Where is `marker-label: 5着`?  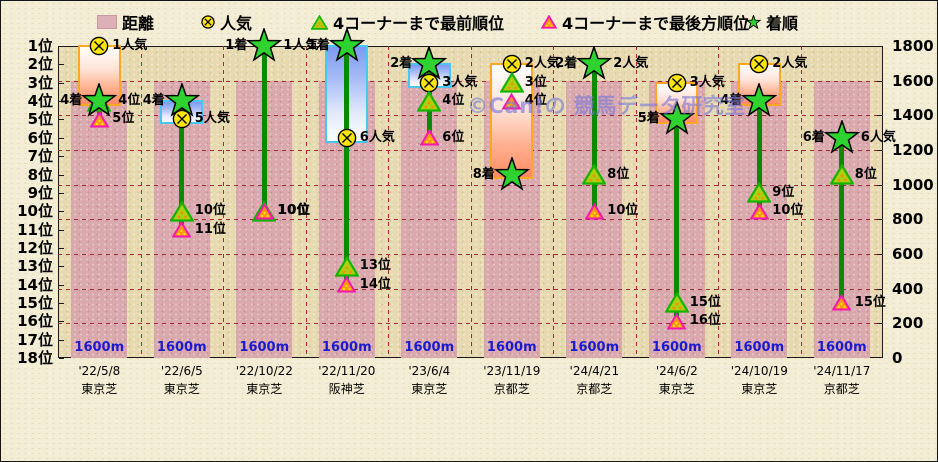
marker-label: 5着 is located at coordinates (648, 119).